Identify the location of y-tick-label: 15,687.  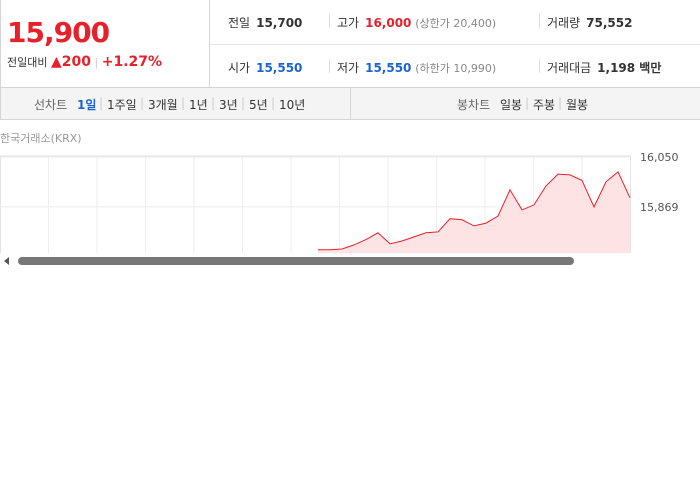
(659, 252).